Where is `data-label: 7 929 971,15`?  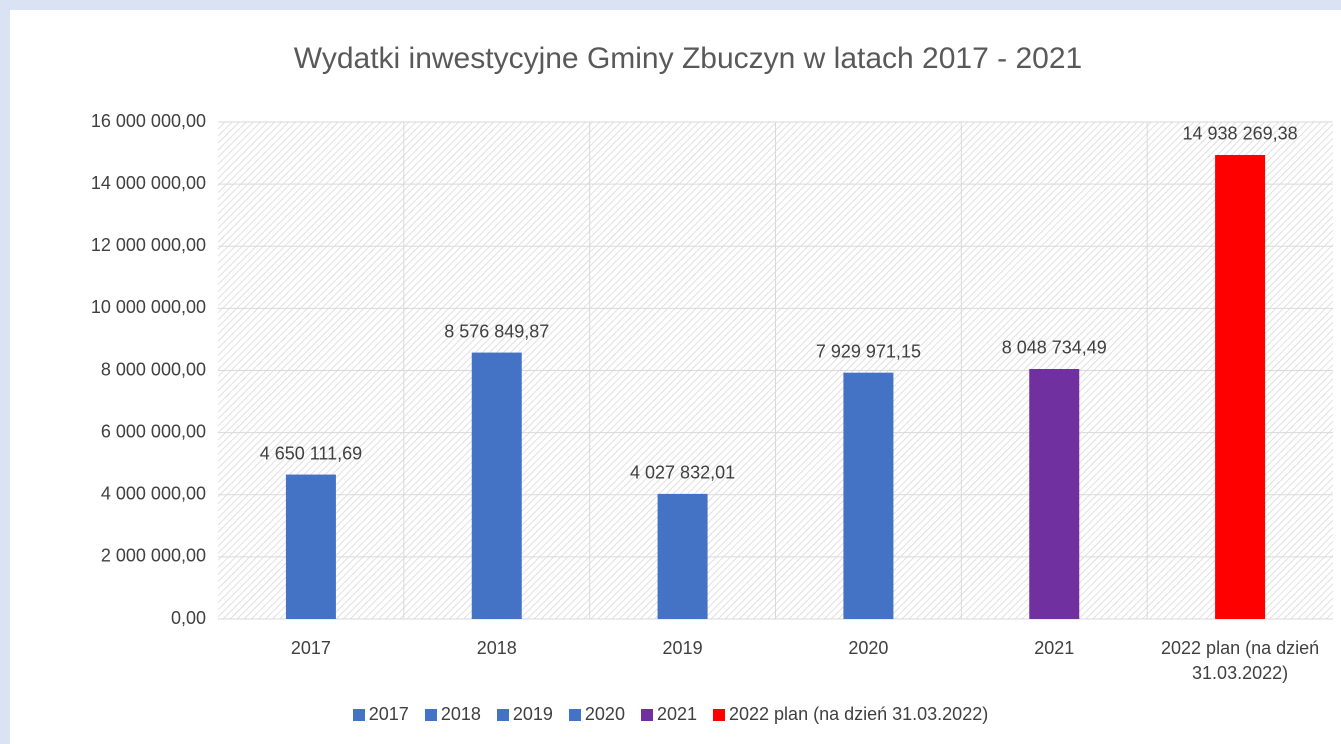
data-label: 7 929 971,15 is located at coordinates (868, 351).